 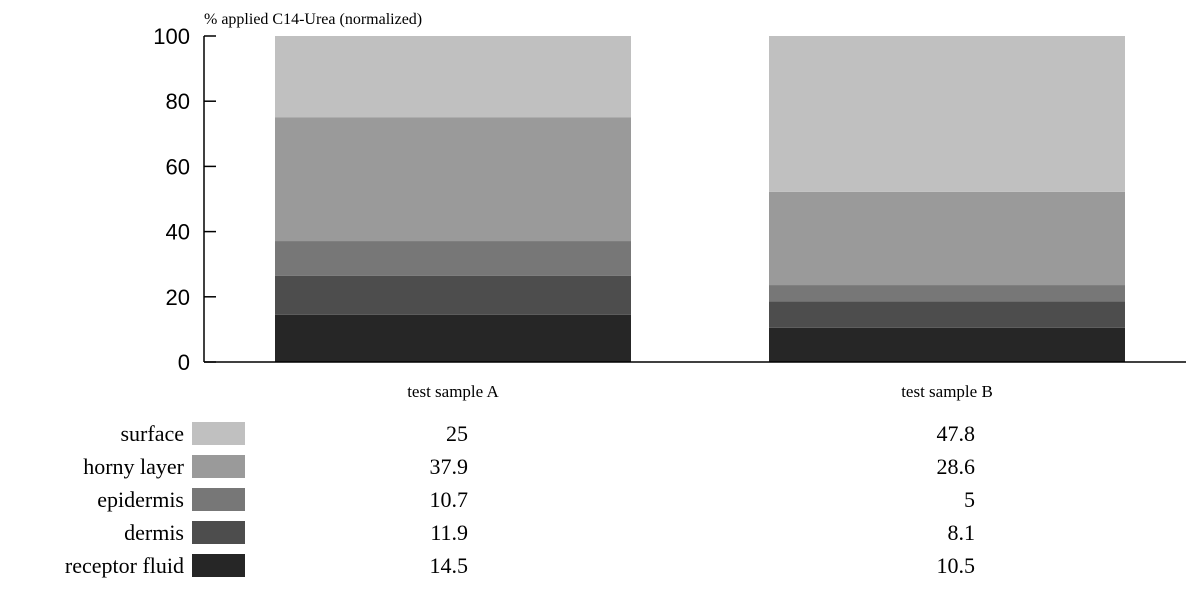 I want to click on data-value: 10.7, so click(x=449, y=499).